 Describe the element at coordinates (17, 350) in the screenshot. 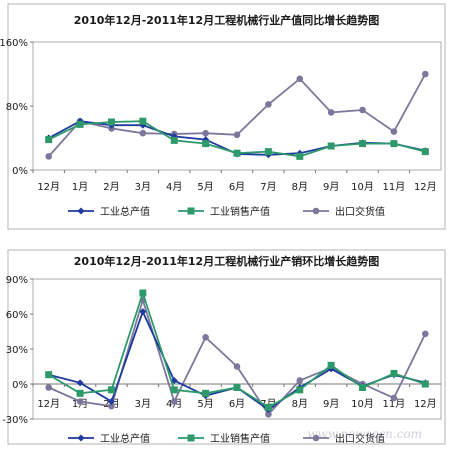

I see `y-tick-label: 30%` at that location.